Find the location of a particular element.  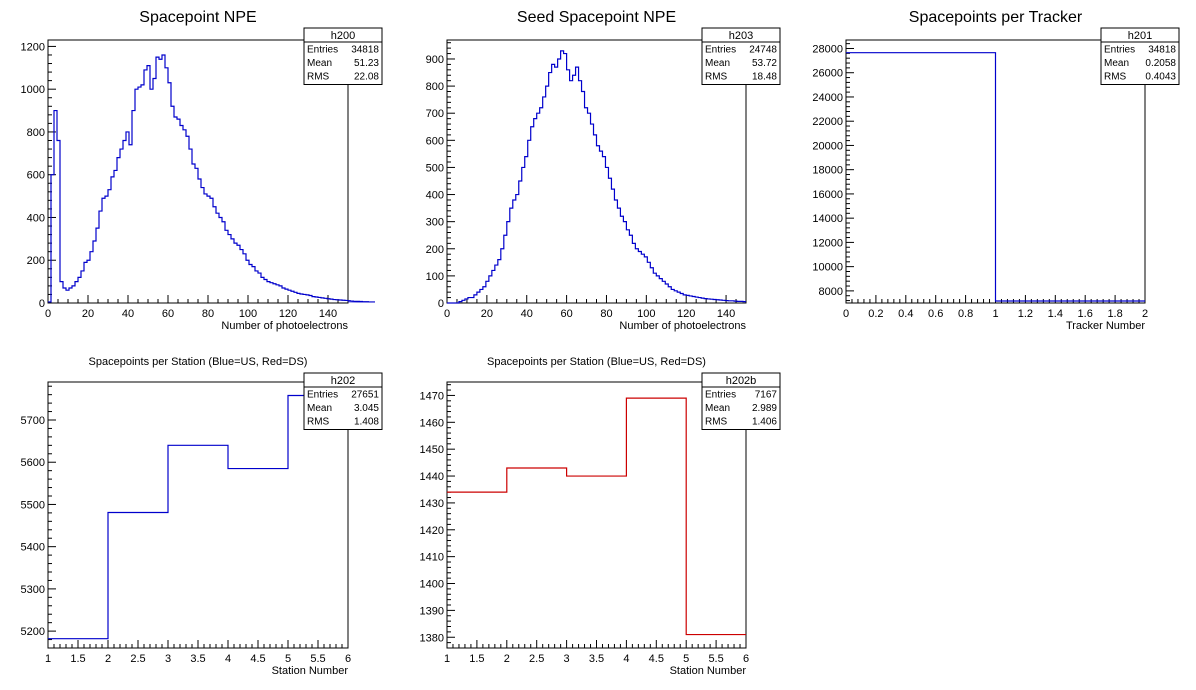

y-tick-label: 1410 is located at coordinates (432, 558).